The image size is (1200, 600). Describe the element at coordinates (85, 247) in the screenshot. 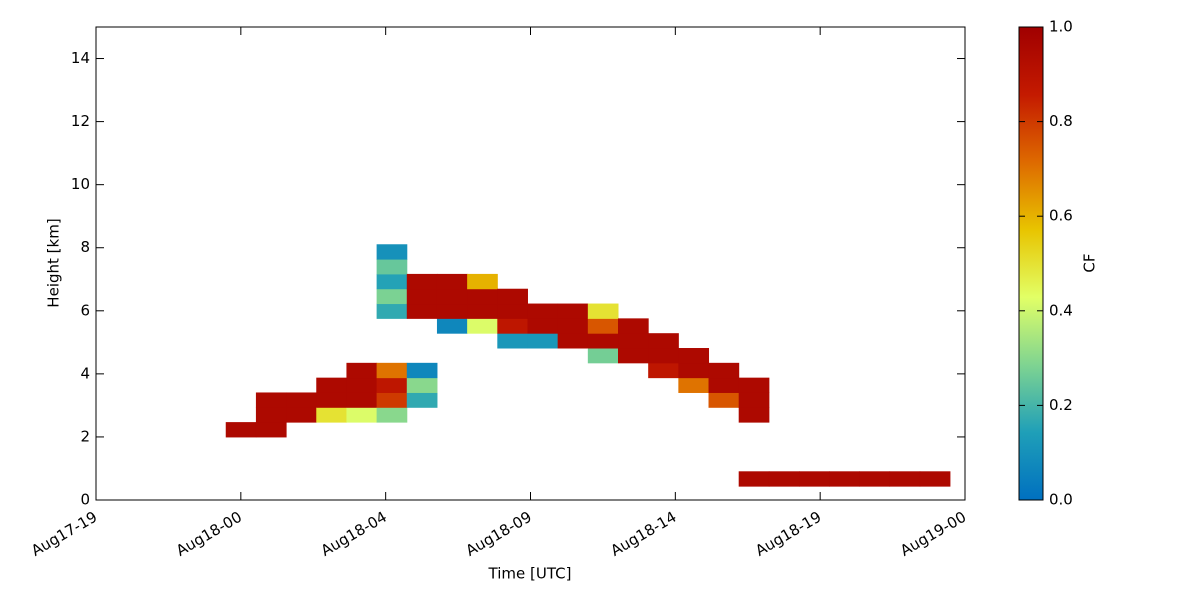

I see `y-tick-label: 8` at that location.